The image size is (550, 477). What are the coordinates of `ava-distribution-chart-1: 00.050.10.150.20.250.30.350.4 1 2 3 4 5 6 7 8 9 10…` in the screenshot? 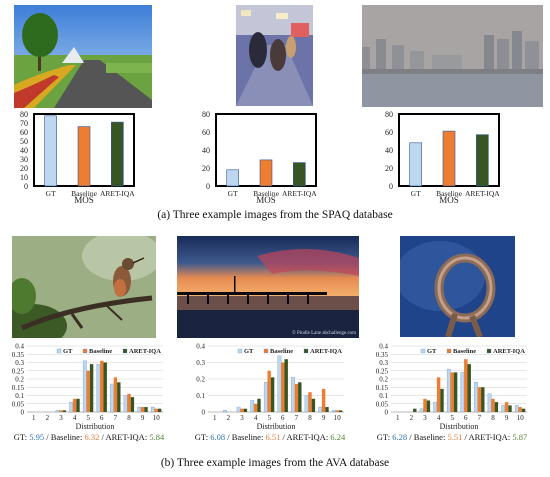 It's located at (87, 386).